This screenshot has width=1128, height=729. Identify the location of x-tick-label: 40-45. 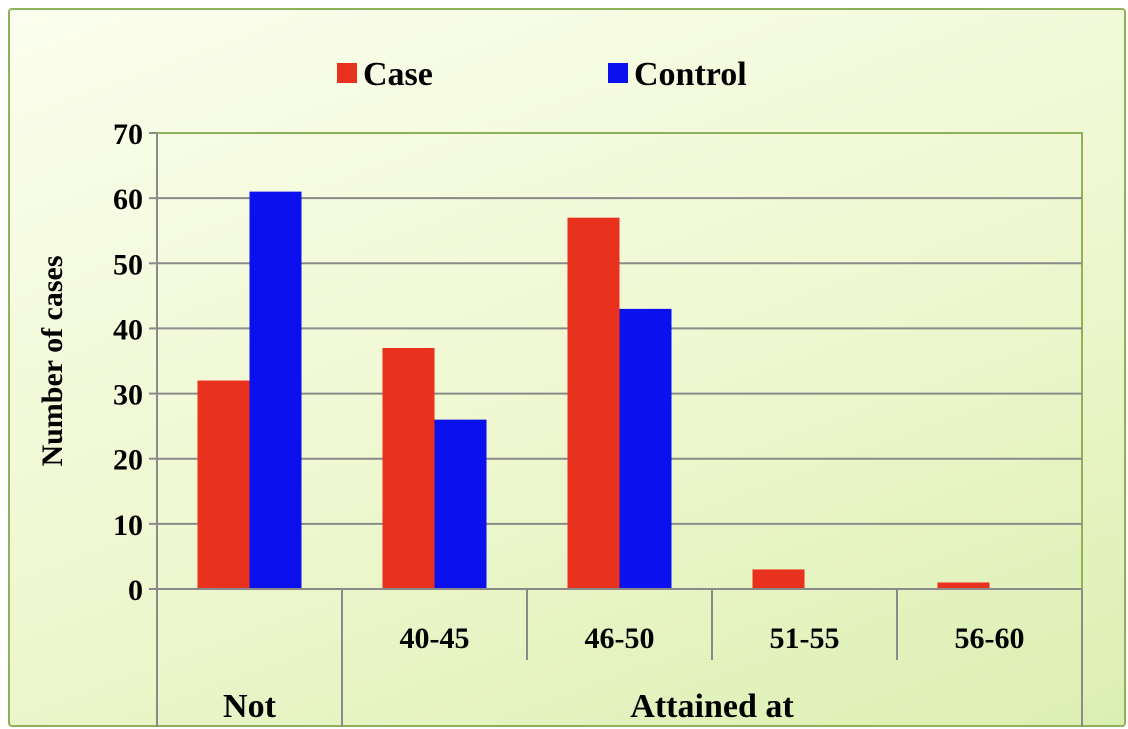
(435, 638).